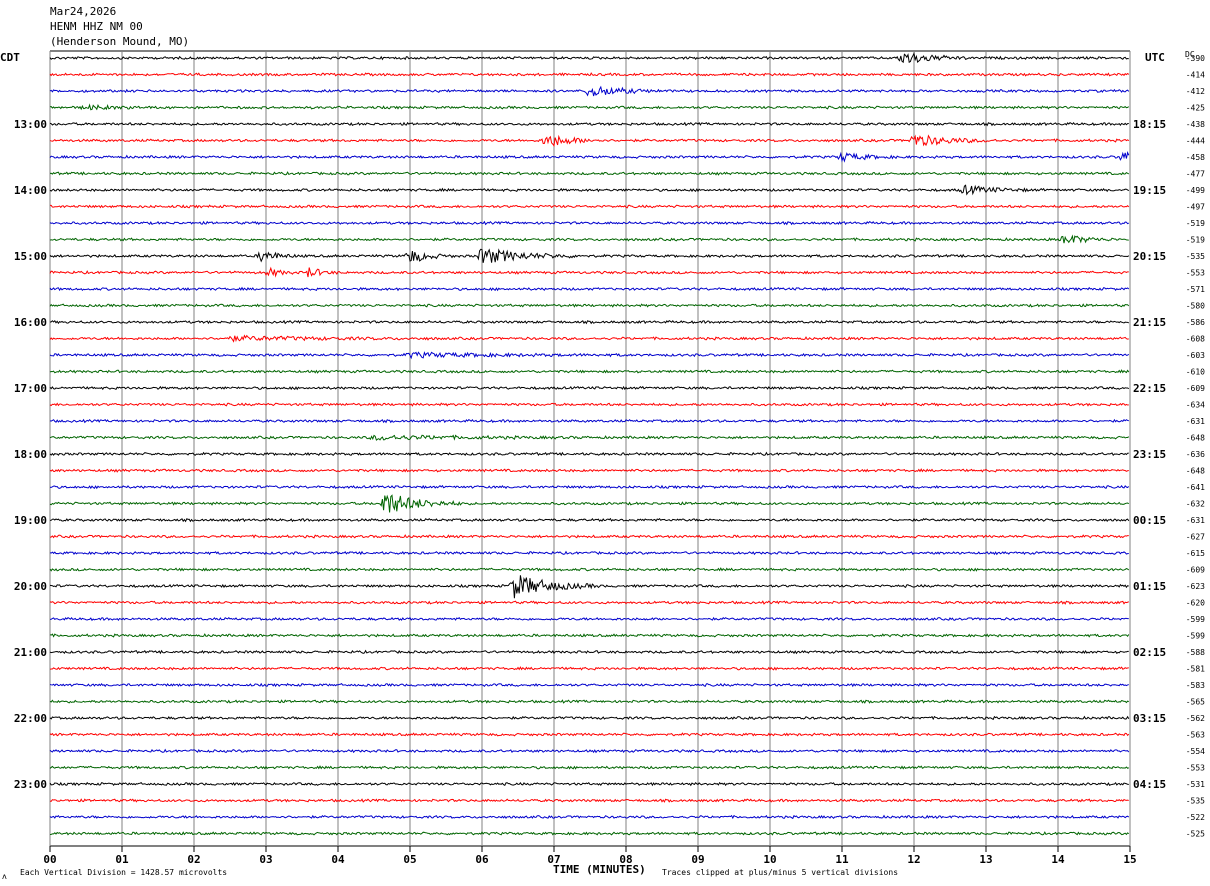 The width and height of the screenshot is (1210, 886). Describe the element at coordinates (1195, 454) in the screenshot. I see `dc-offset-label: -636` at that location.